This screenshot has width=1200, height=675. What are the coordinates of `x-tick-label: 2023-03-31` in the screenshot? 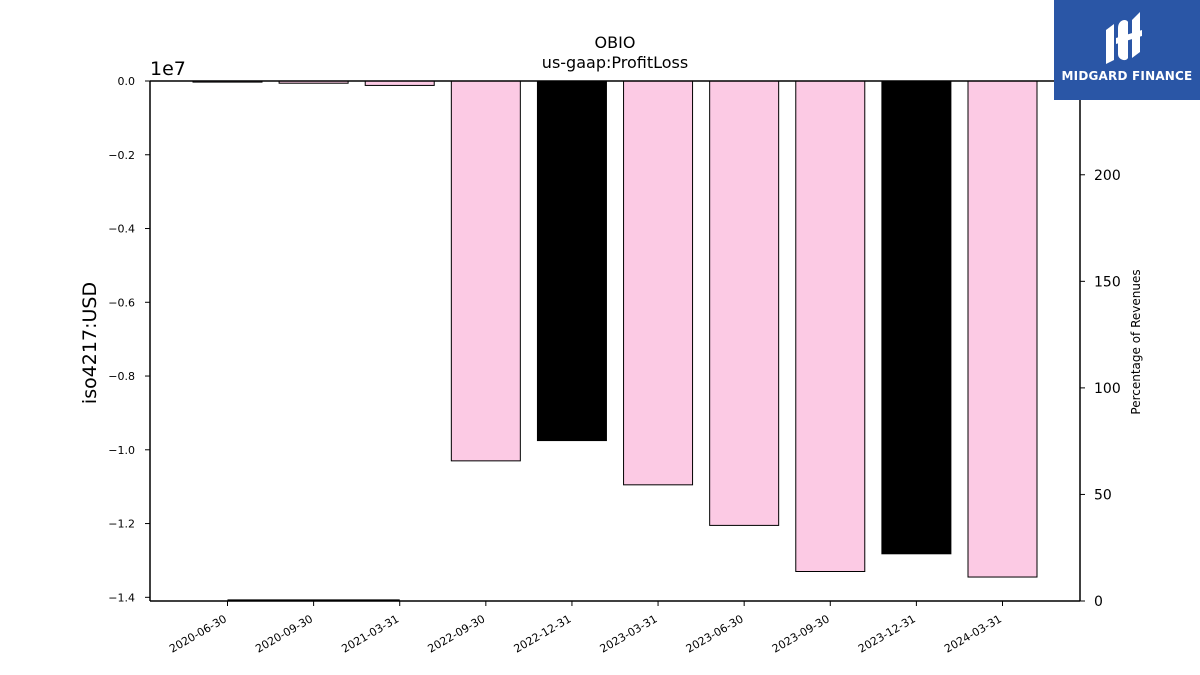 It's located at (629, 633).